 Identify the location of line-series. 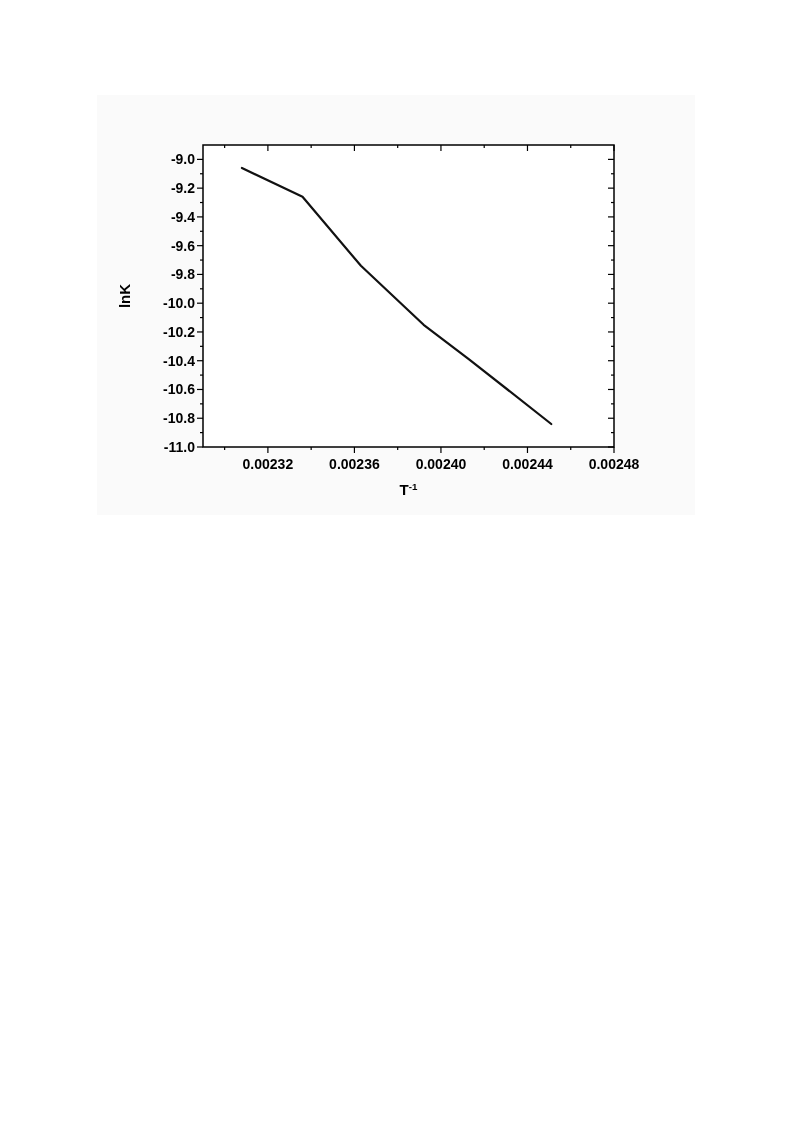
(396, 296).